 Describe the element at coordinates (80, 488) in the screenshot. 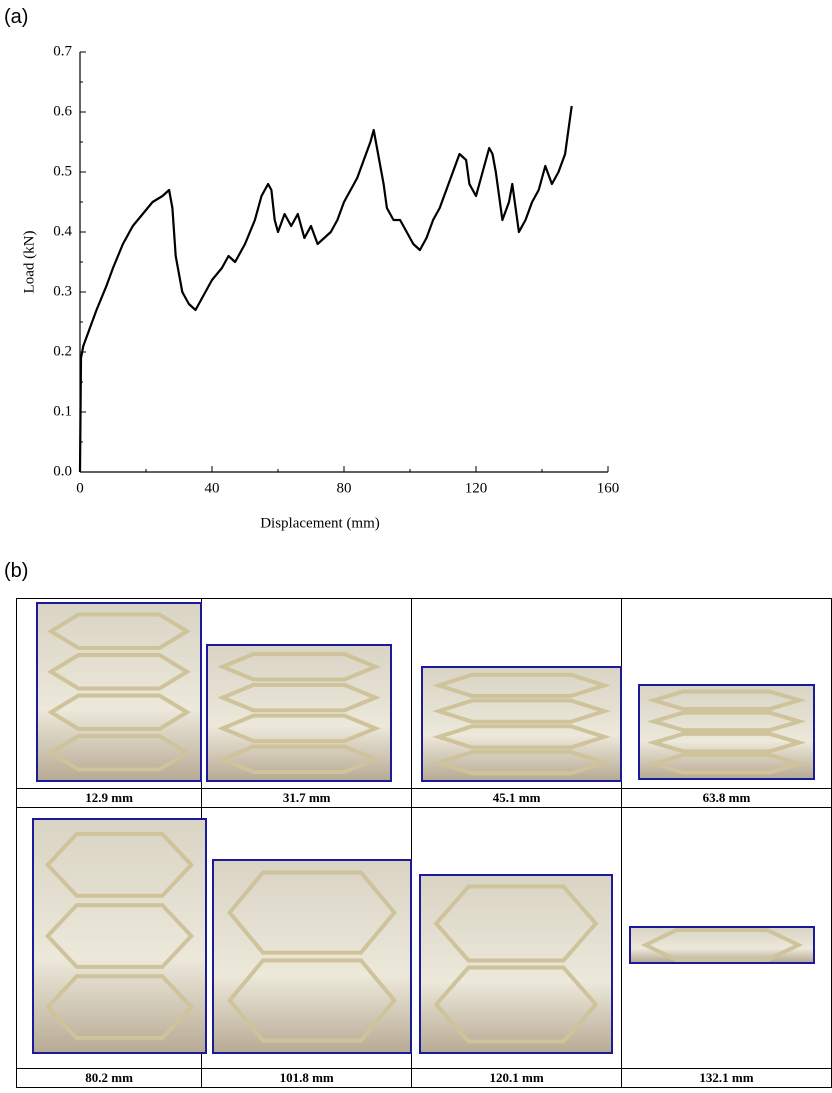

I see `x-tick-label: 0` at that location.